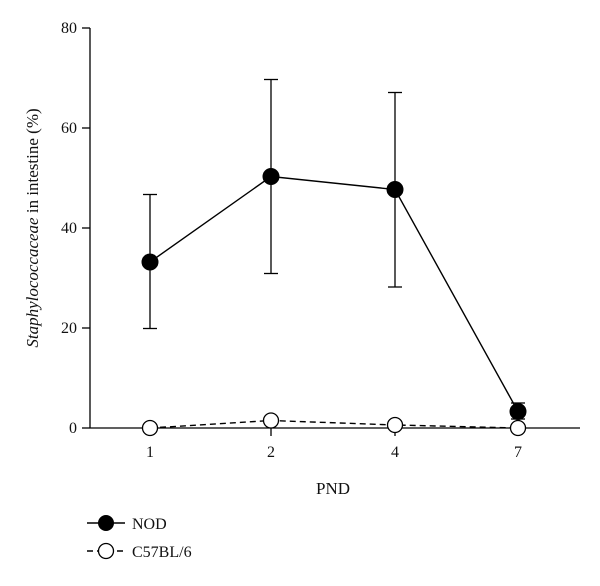  Describe the element at coordinates (395, 452) in the screenshot. I see `x-tick-label: 4` at that location.